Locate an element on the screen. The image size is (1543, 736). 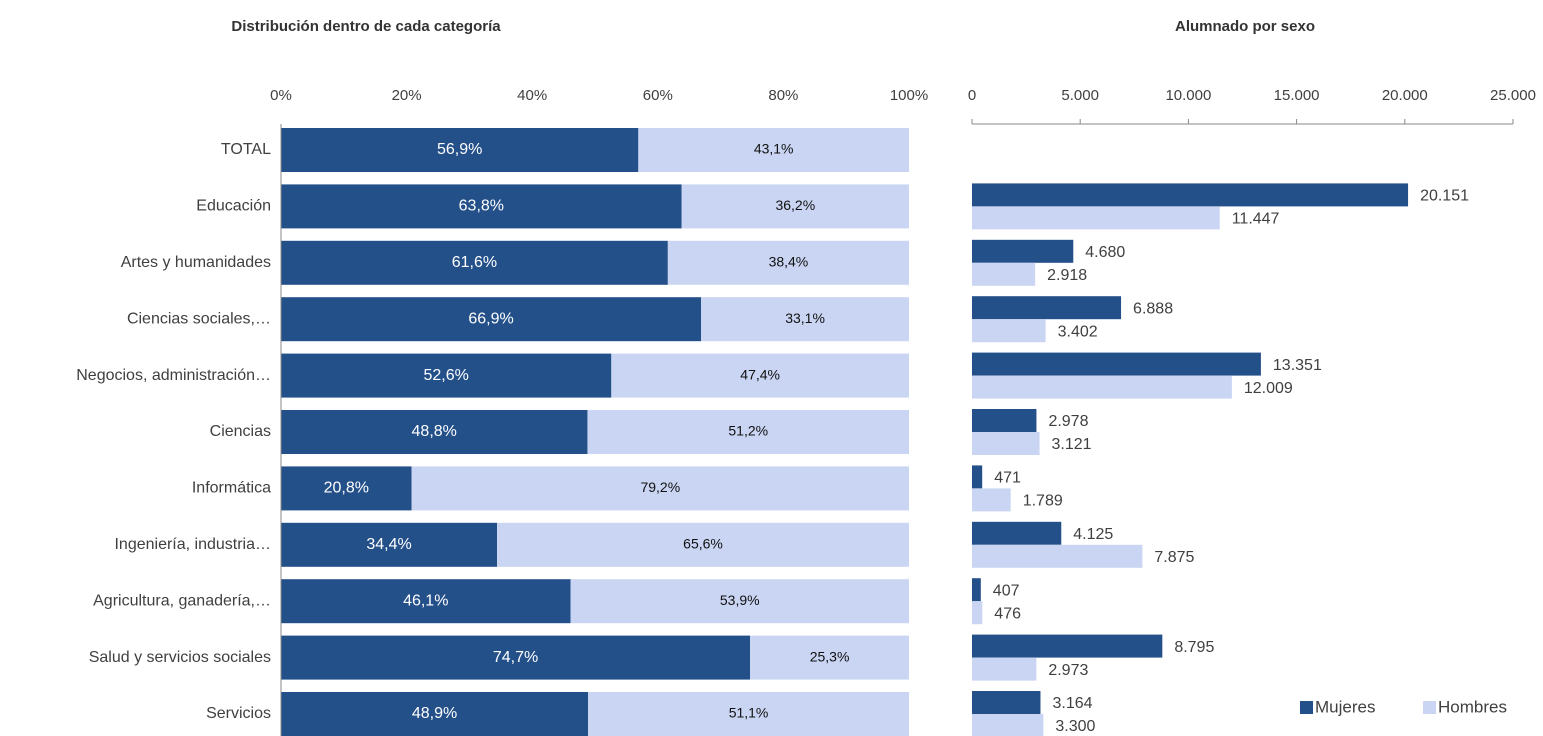
data-label: 36,2% is located at coordinates (795, 205).